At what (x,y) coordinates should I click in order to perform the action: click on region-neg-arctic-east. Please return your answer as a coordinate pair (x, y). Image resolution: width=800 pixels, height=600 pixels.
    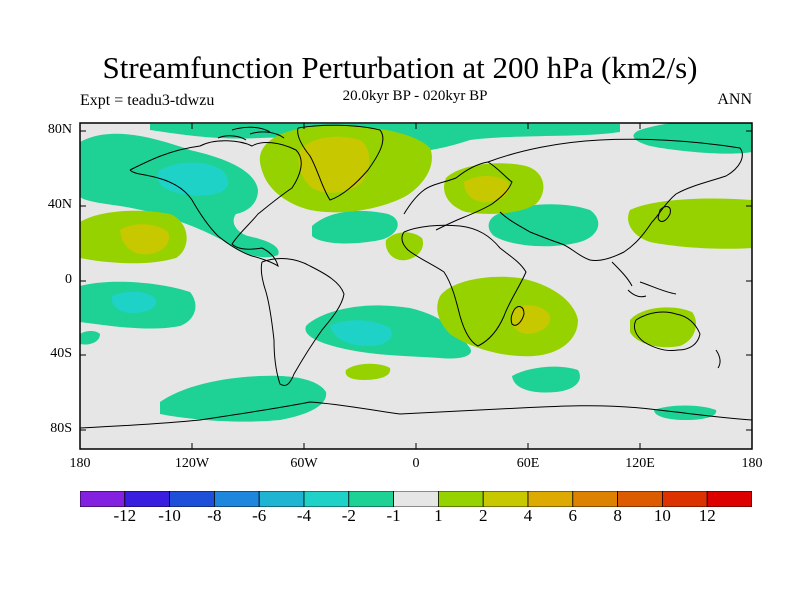
    Looking at the image, I should click on (692, 138).